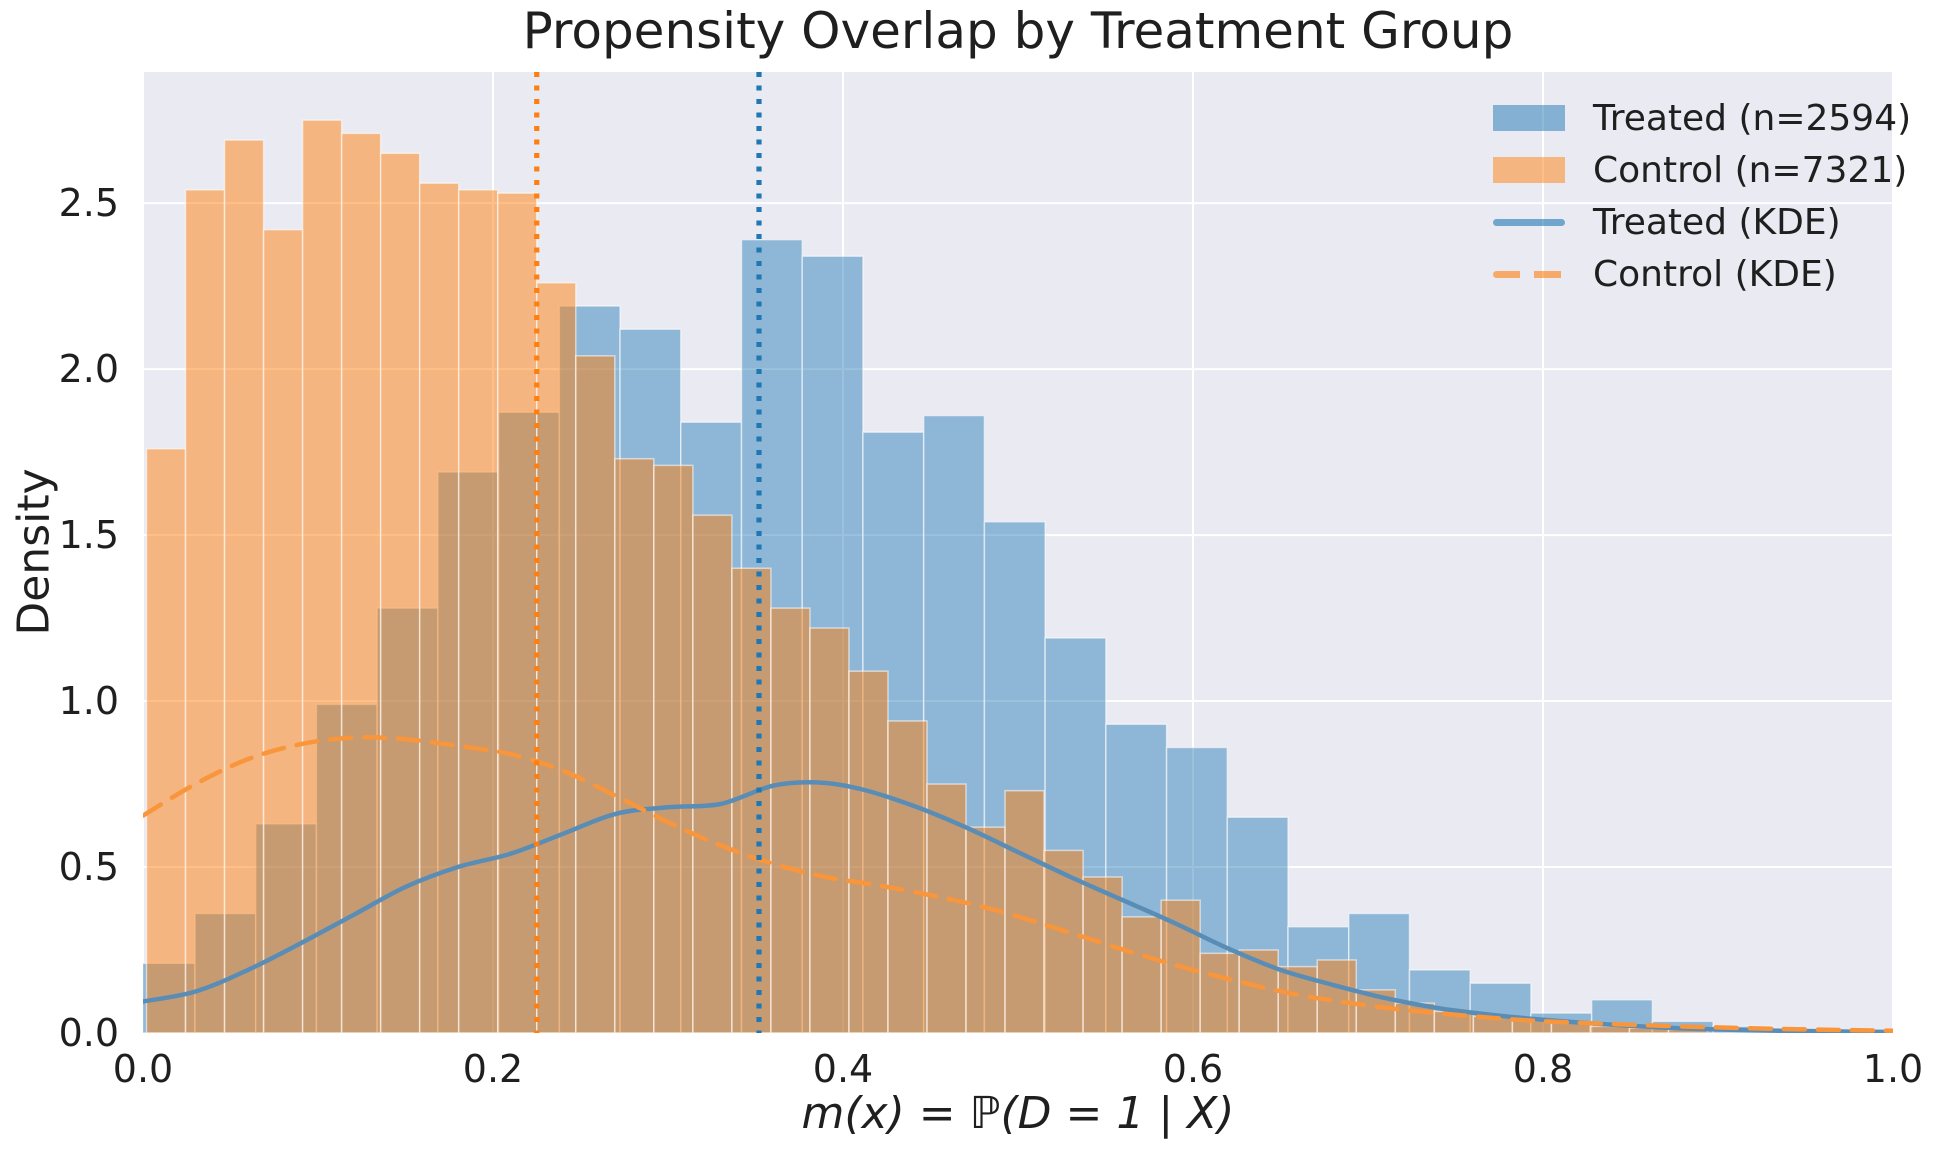  I want to click on legend-label: Treated (KDE), so click(1717, 222).